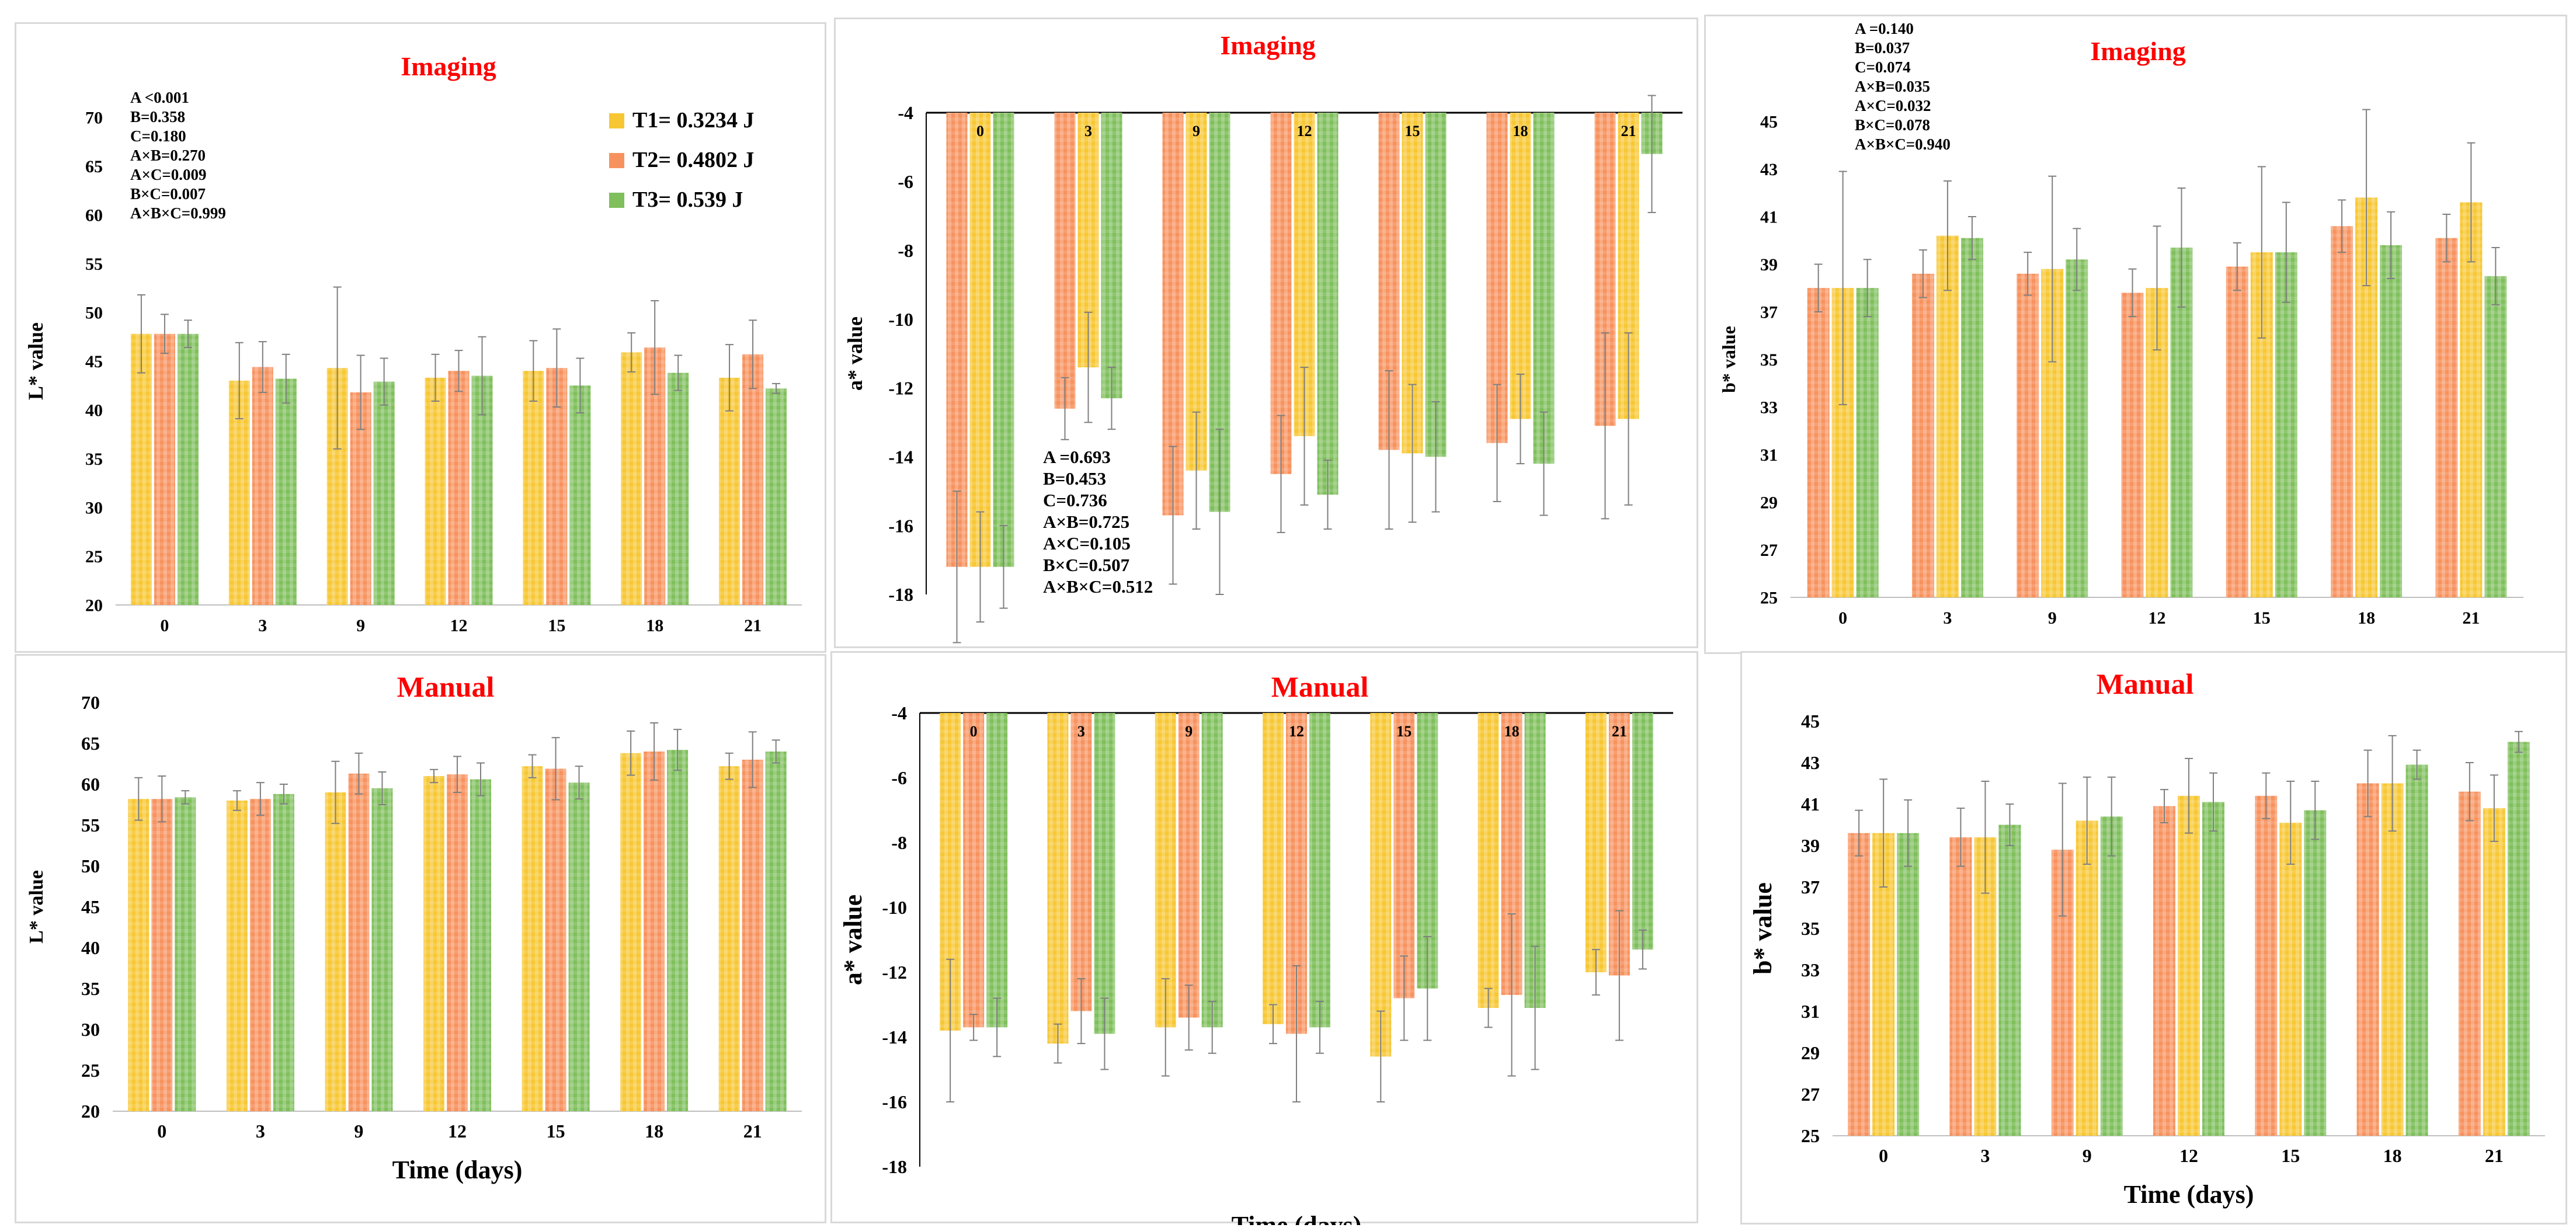  I want to click on y-tick-label: 50, so click(91, 865).